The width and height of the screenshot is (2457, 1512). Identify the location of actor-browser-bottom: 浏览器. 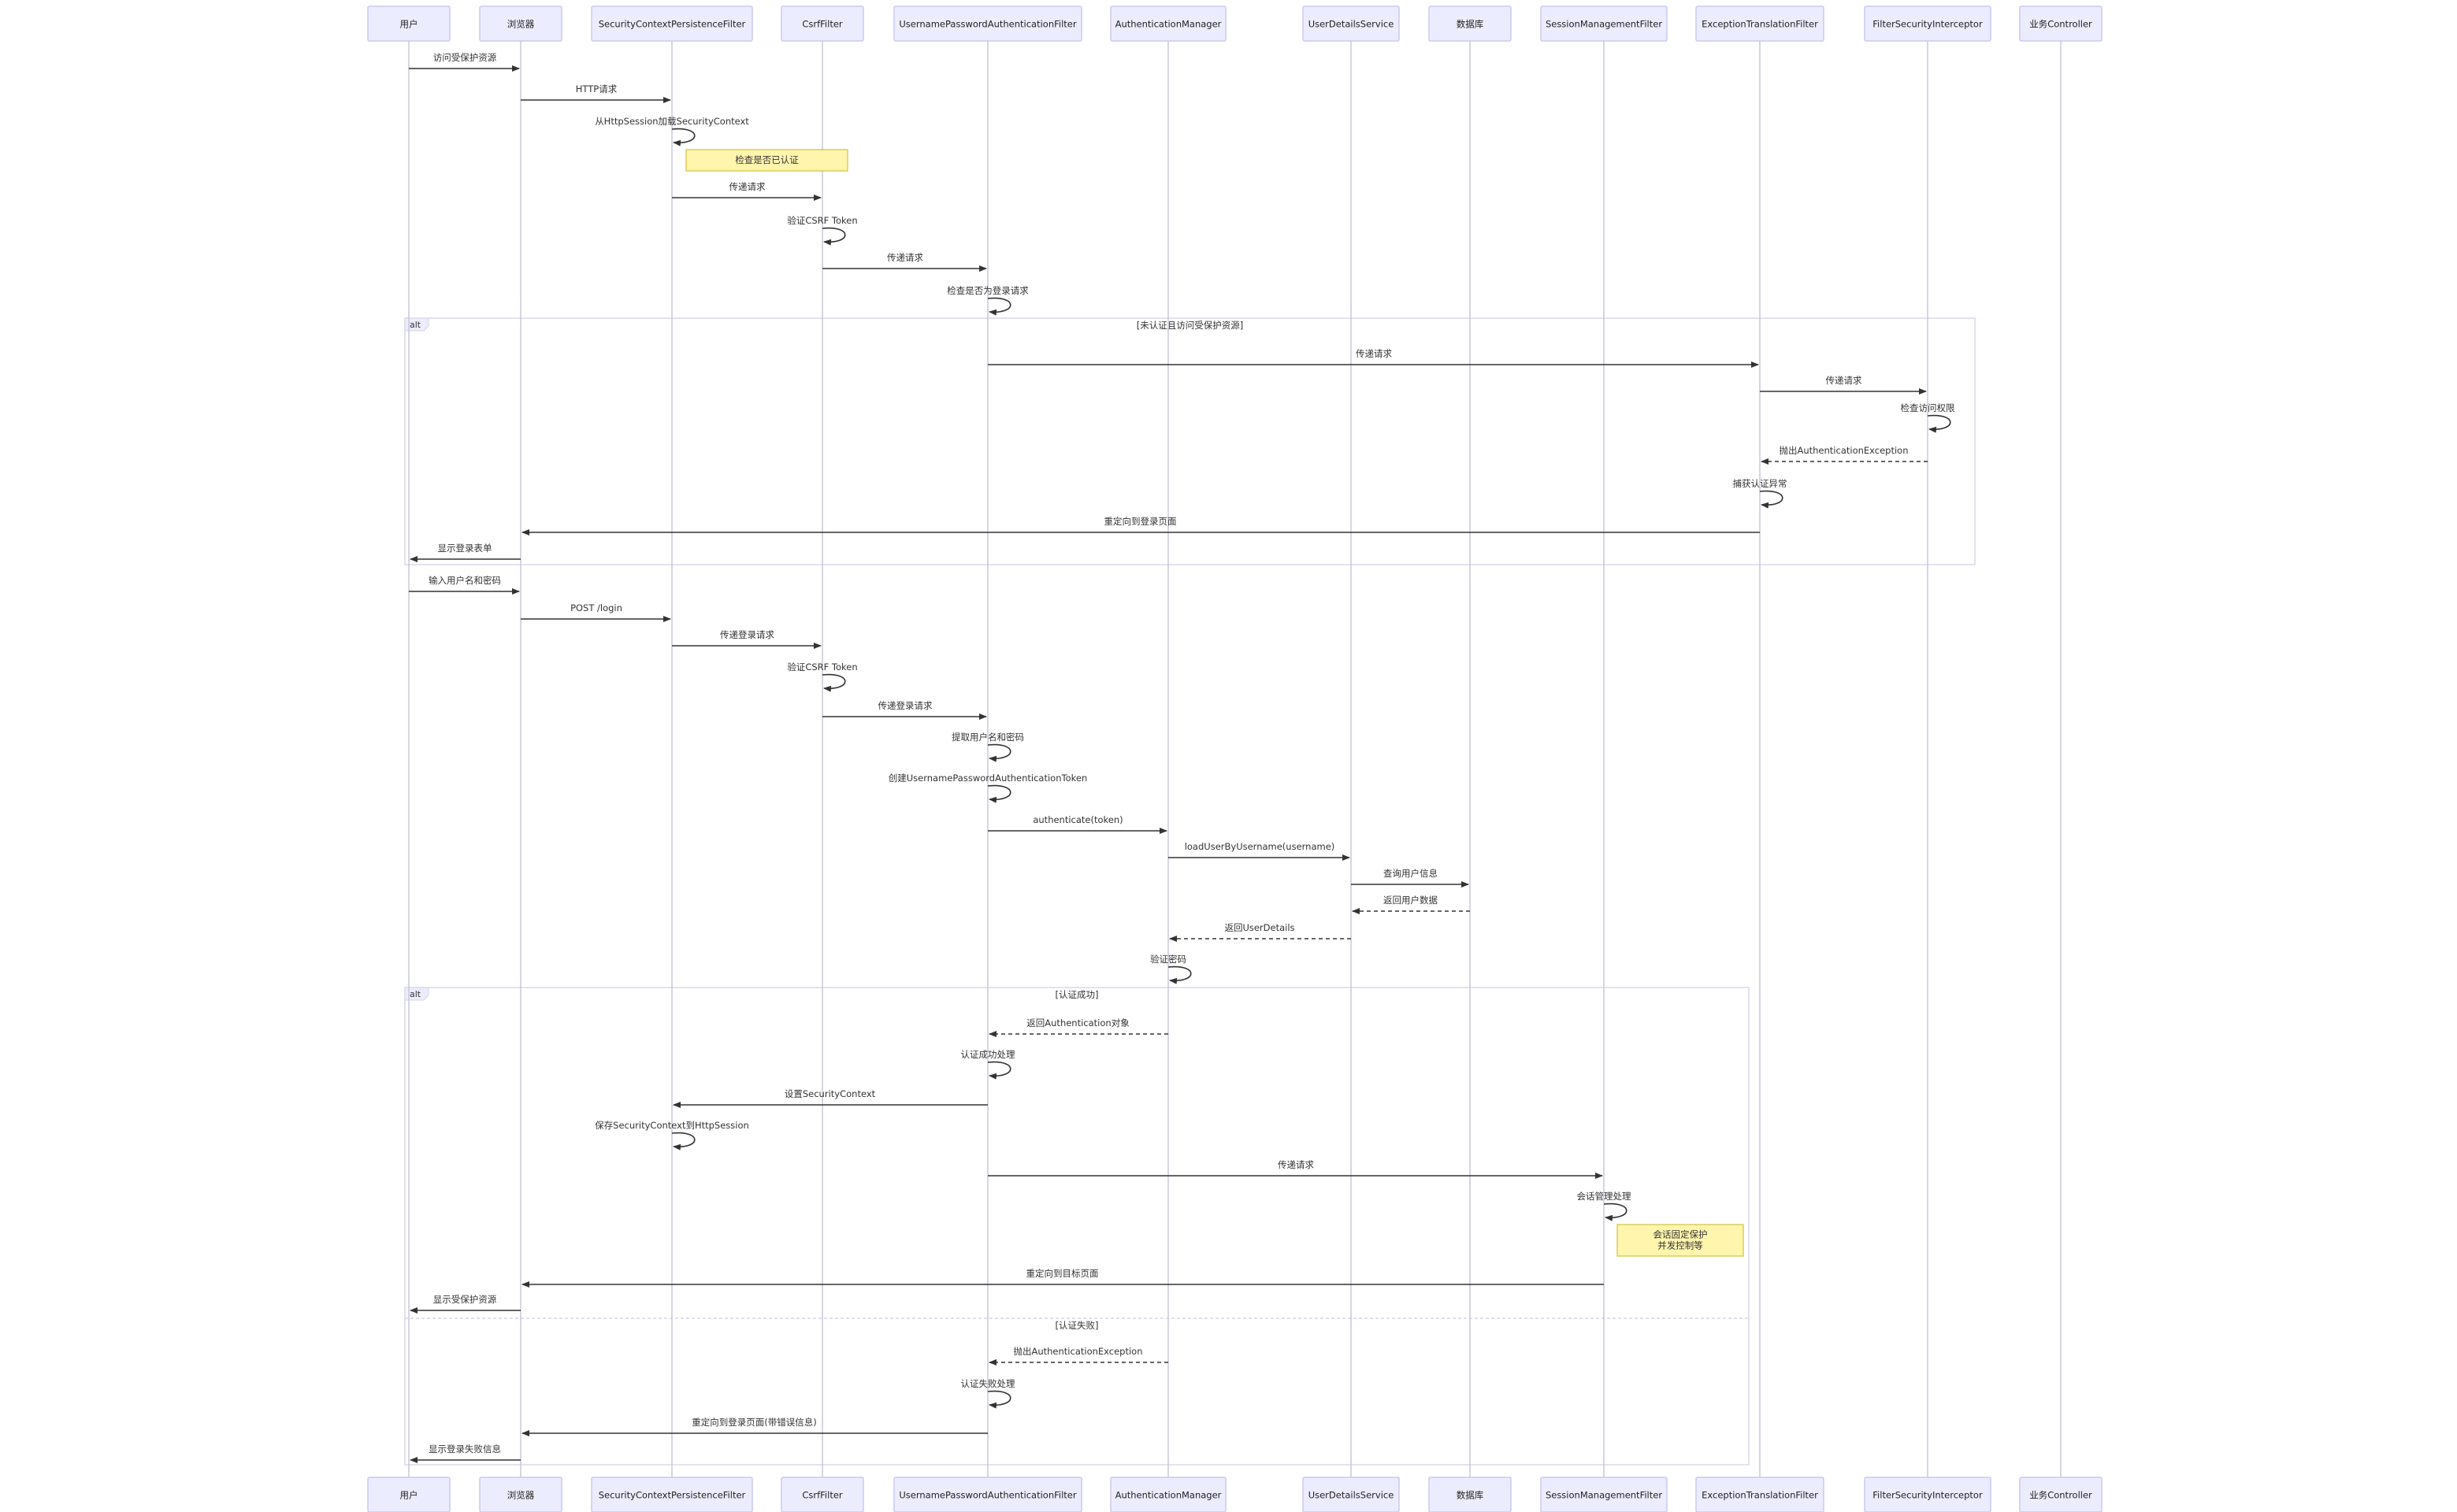
(520, 1494).